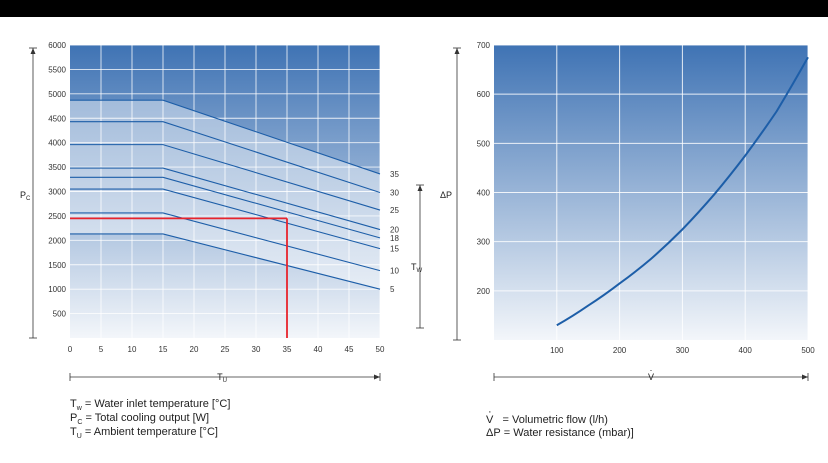 The height and width of the screenshot is (463, 828). What do you see at coordinates (57, 69) in the screenshot?
I see `y-tick-label-5500: 5500` at bounding box center [57, 69].